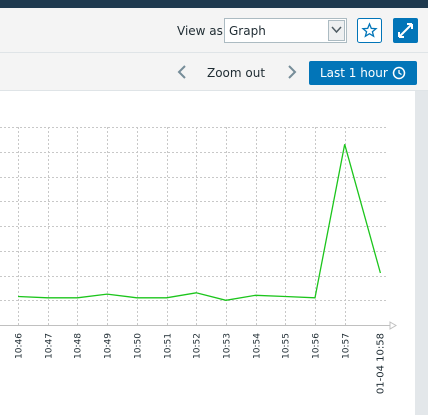 The height and width of the screenshot is (419, 428). What do you see at coordinates (381, 363) in the screenshot?
I see `x-tick-label: 01-04 10:58` at bounding box center [381, 363].